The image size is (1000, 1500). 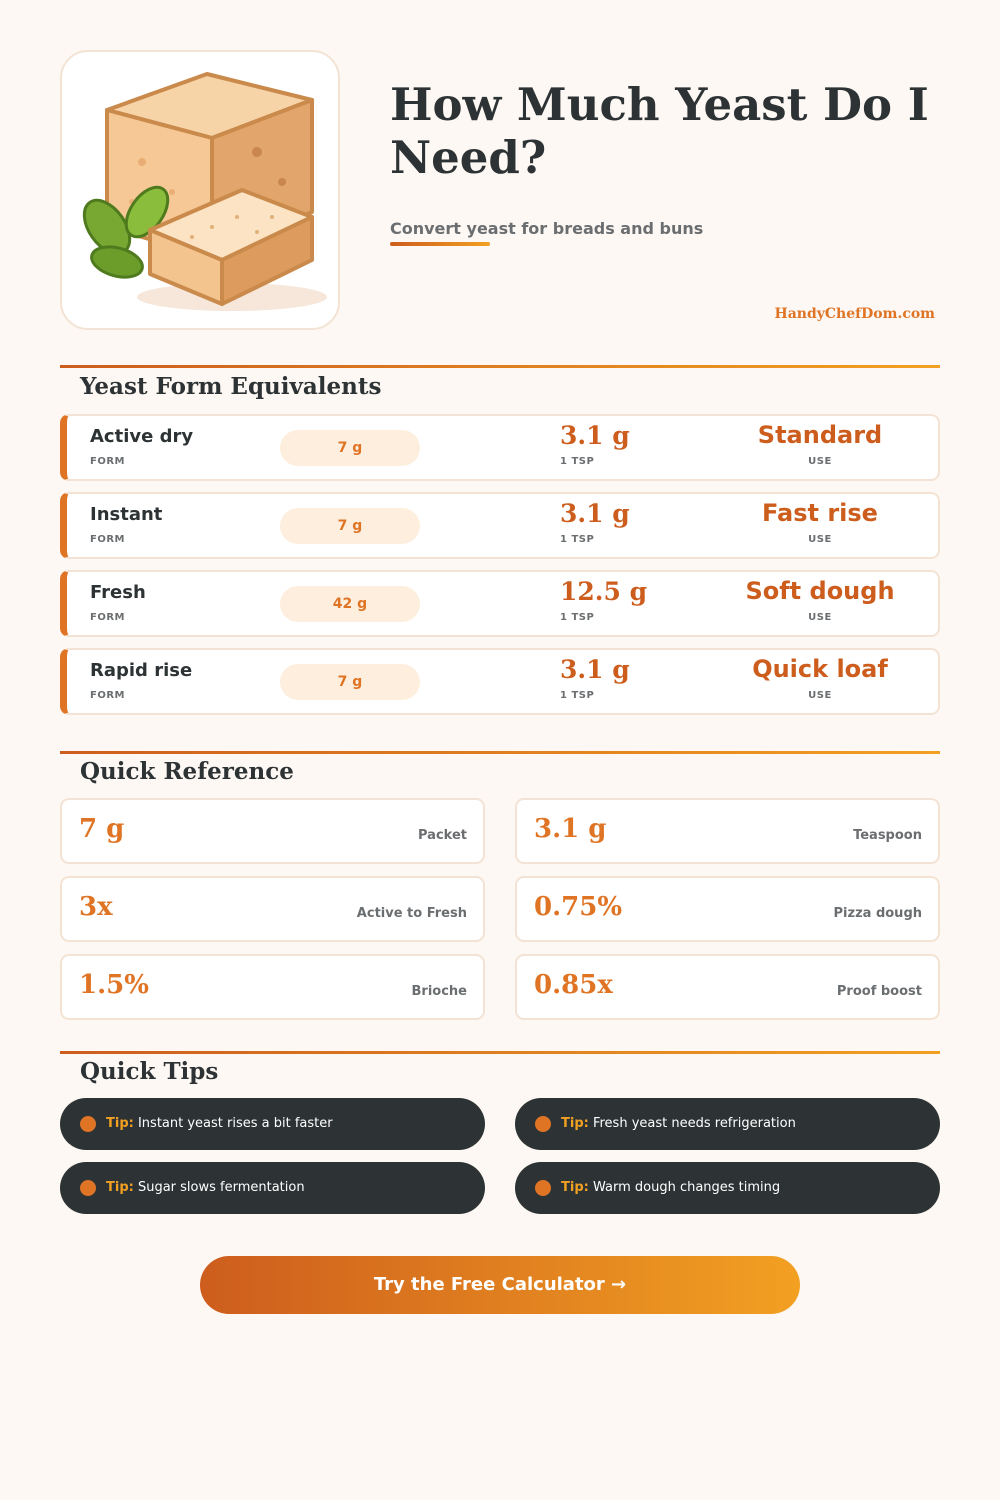 What do you see at coordinates (142, 436) in the screenshot?
I see `form-name: Active dry` at bounding box center [142, 436].